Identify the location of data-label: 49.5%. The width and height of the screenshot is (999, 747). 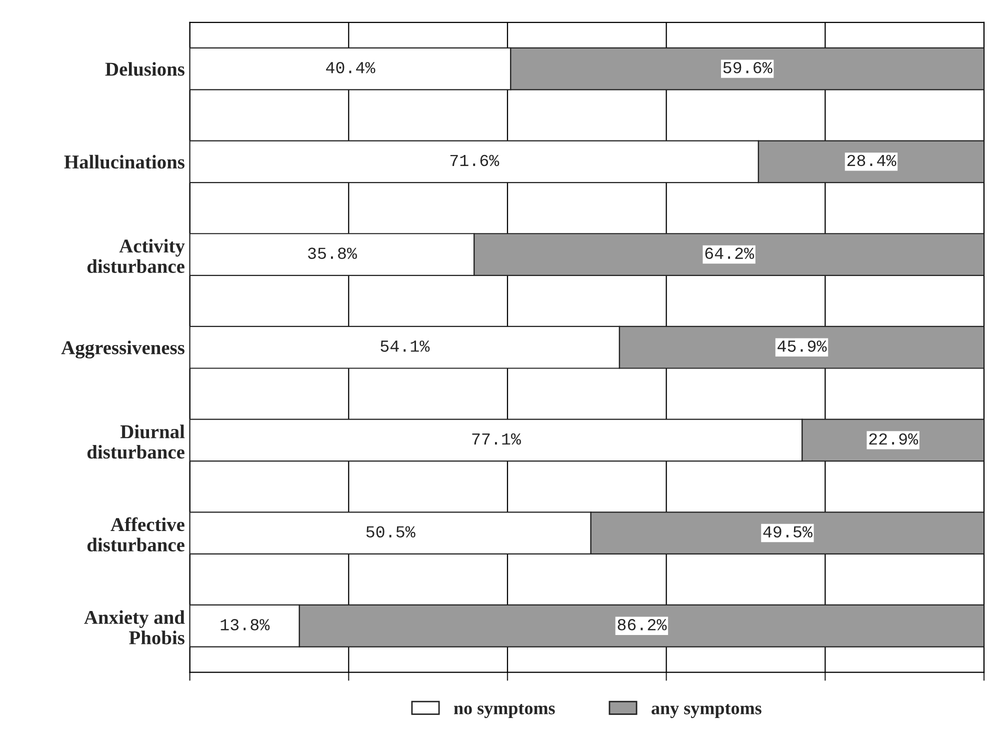
(787, 532).